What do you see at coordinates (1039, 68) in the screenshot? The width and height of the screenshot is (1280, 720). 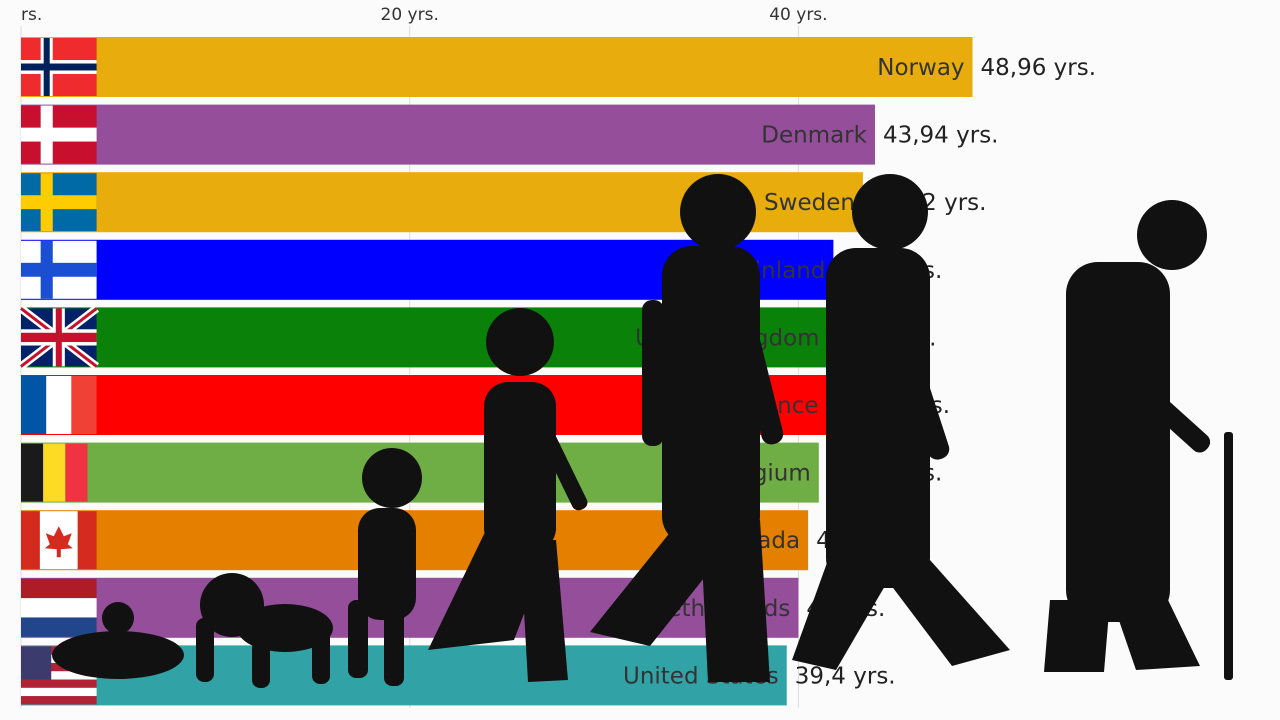 I see `value-label: 48,96 yrs.` at bounding box center [1039, 68].